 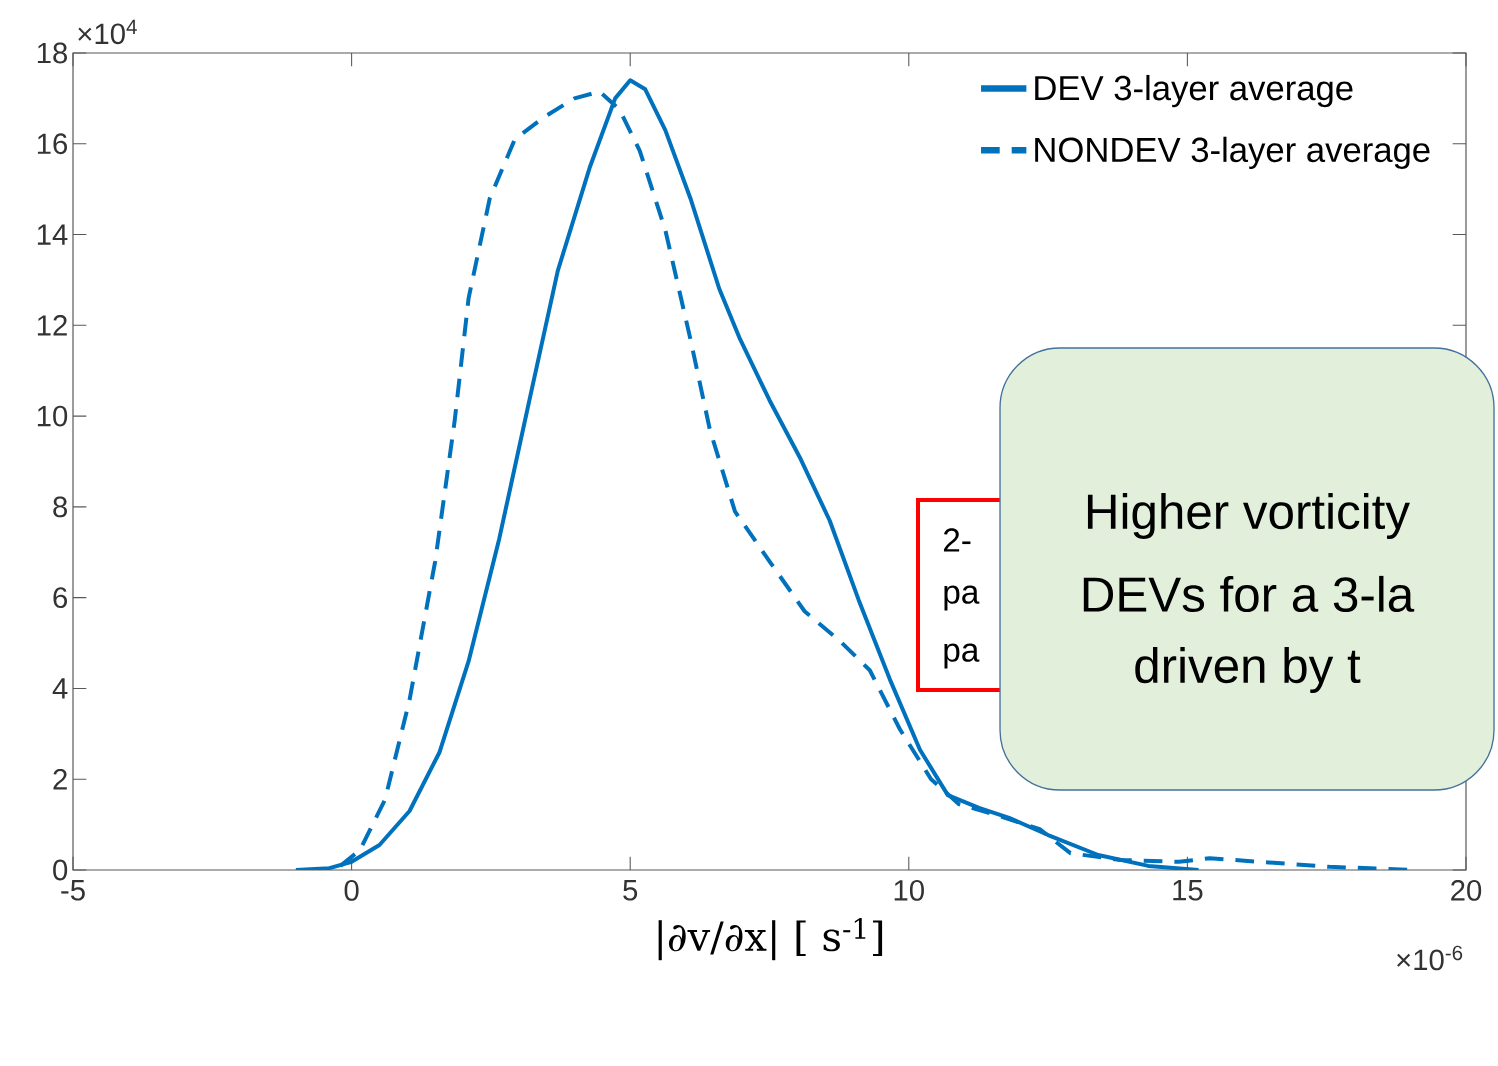 I want to click on legend-label: NONDEV 3-layer average, so click(x=1232, y=153).